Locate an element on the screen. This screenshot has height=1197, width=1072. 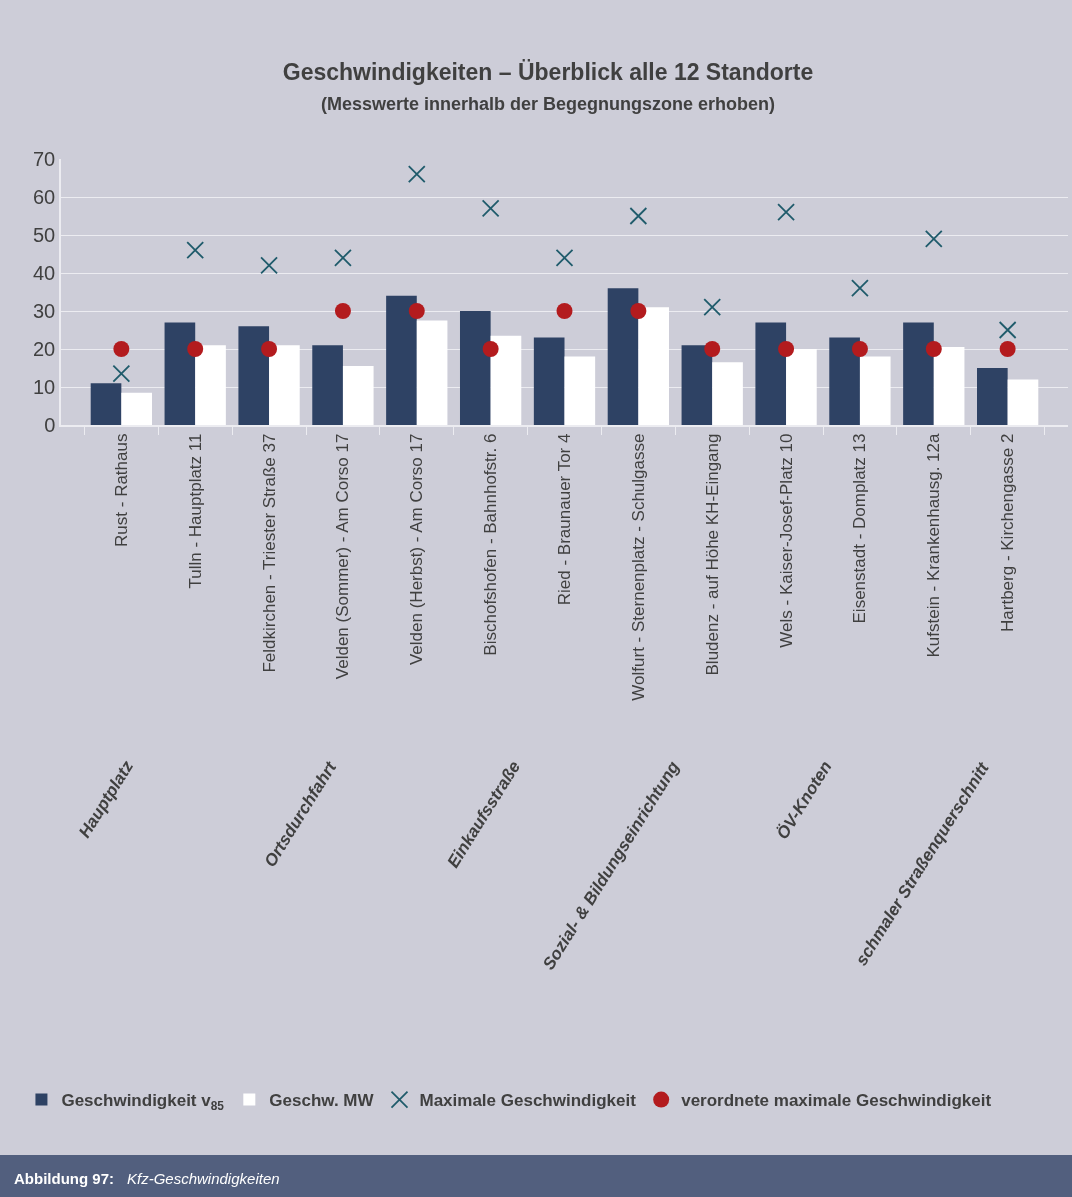
chart-subtitle: (Messwerte innerhalb der Begegnungszone erhoben) is located at coordinates (548, 104).